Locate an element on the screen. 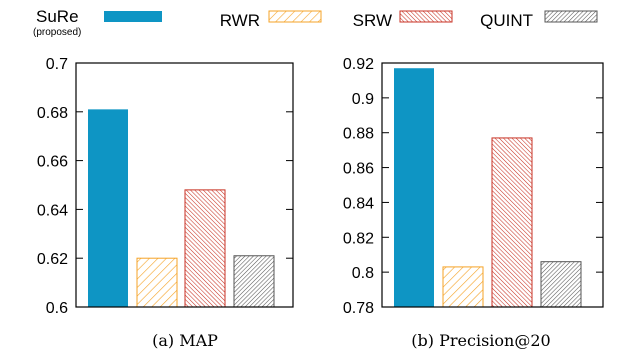  y-tick-label: 0.92 is located at coordinates (358, 64).